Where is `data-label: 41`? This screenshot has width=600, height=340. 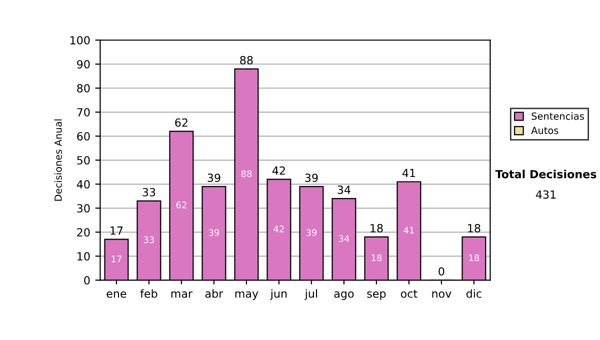
data-label: 41 is located at coordinates (409, 230).